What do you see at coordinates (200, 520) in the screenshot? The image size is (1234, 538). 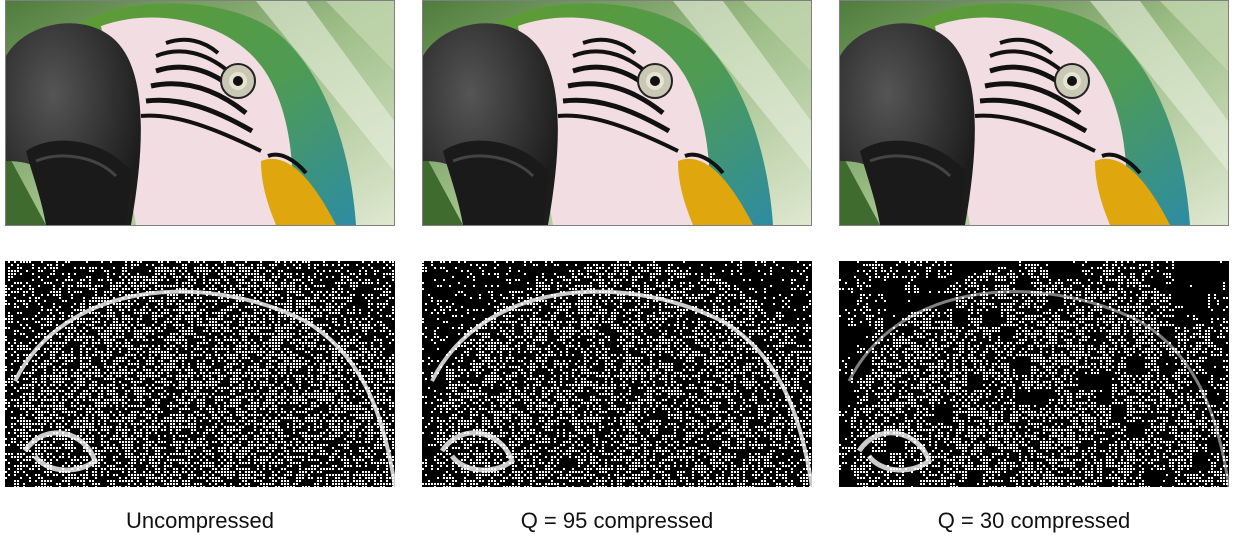 I see `panel-caption: Uncompressed` at bounding box center [200, 520].